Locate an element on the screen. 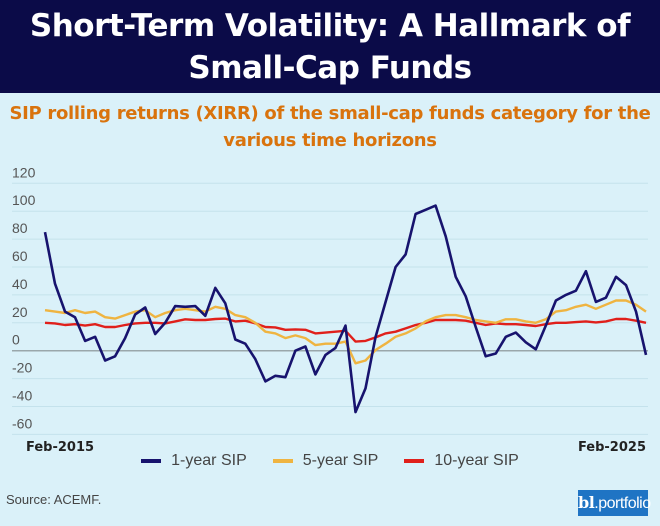 The height and width of the screenshot is (526, 660). source-note: Source: ACEMF. is located at coordinates (54, 499).